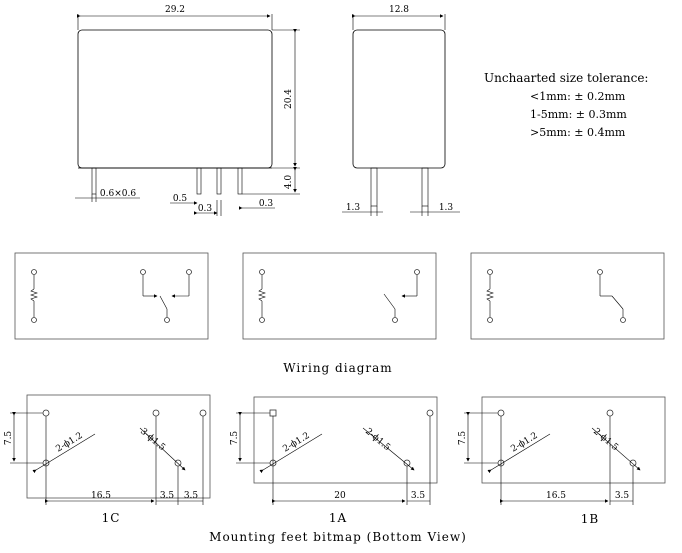 This screenshot has height=553, width=682. I want to click on m1c-height: 7.5, so click(9, 438).